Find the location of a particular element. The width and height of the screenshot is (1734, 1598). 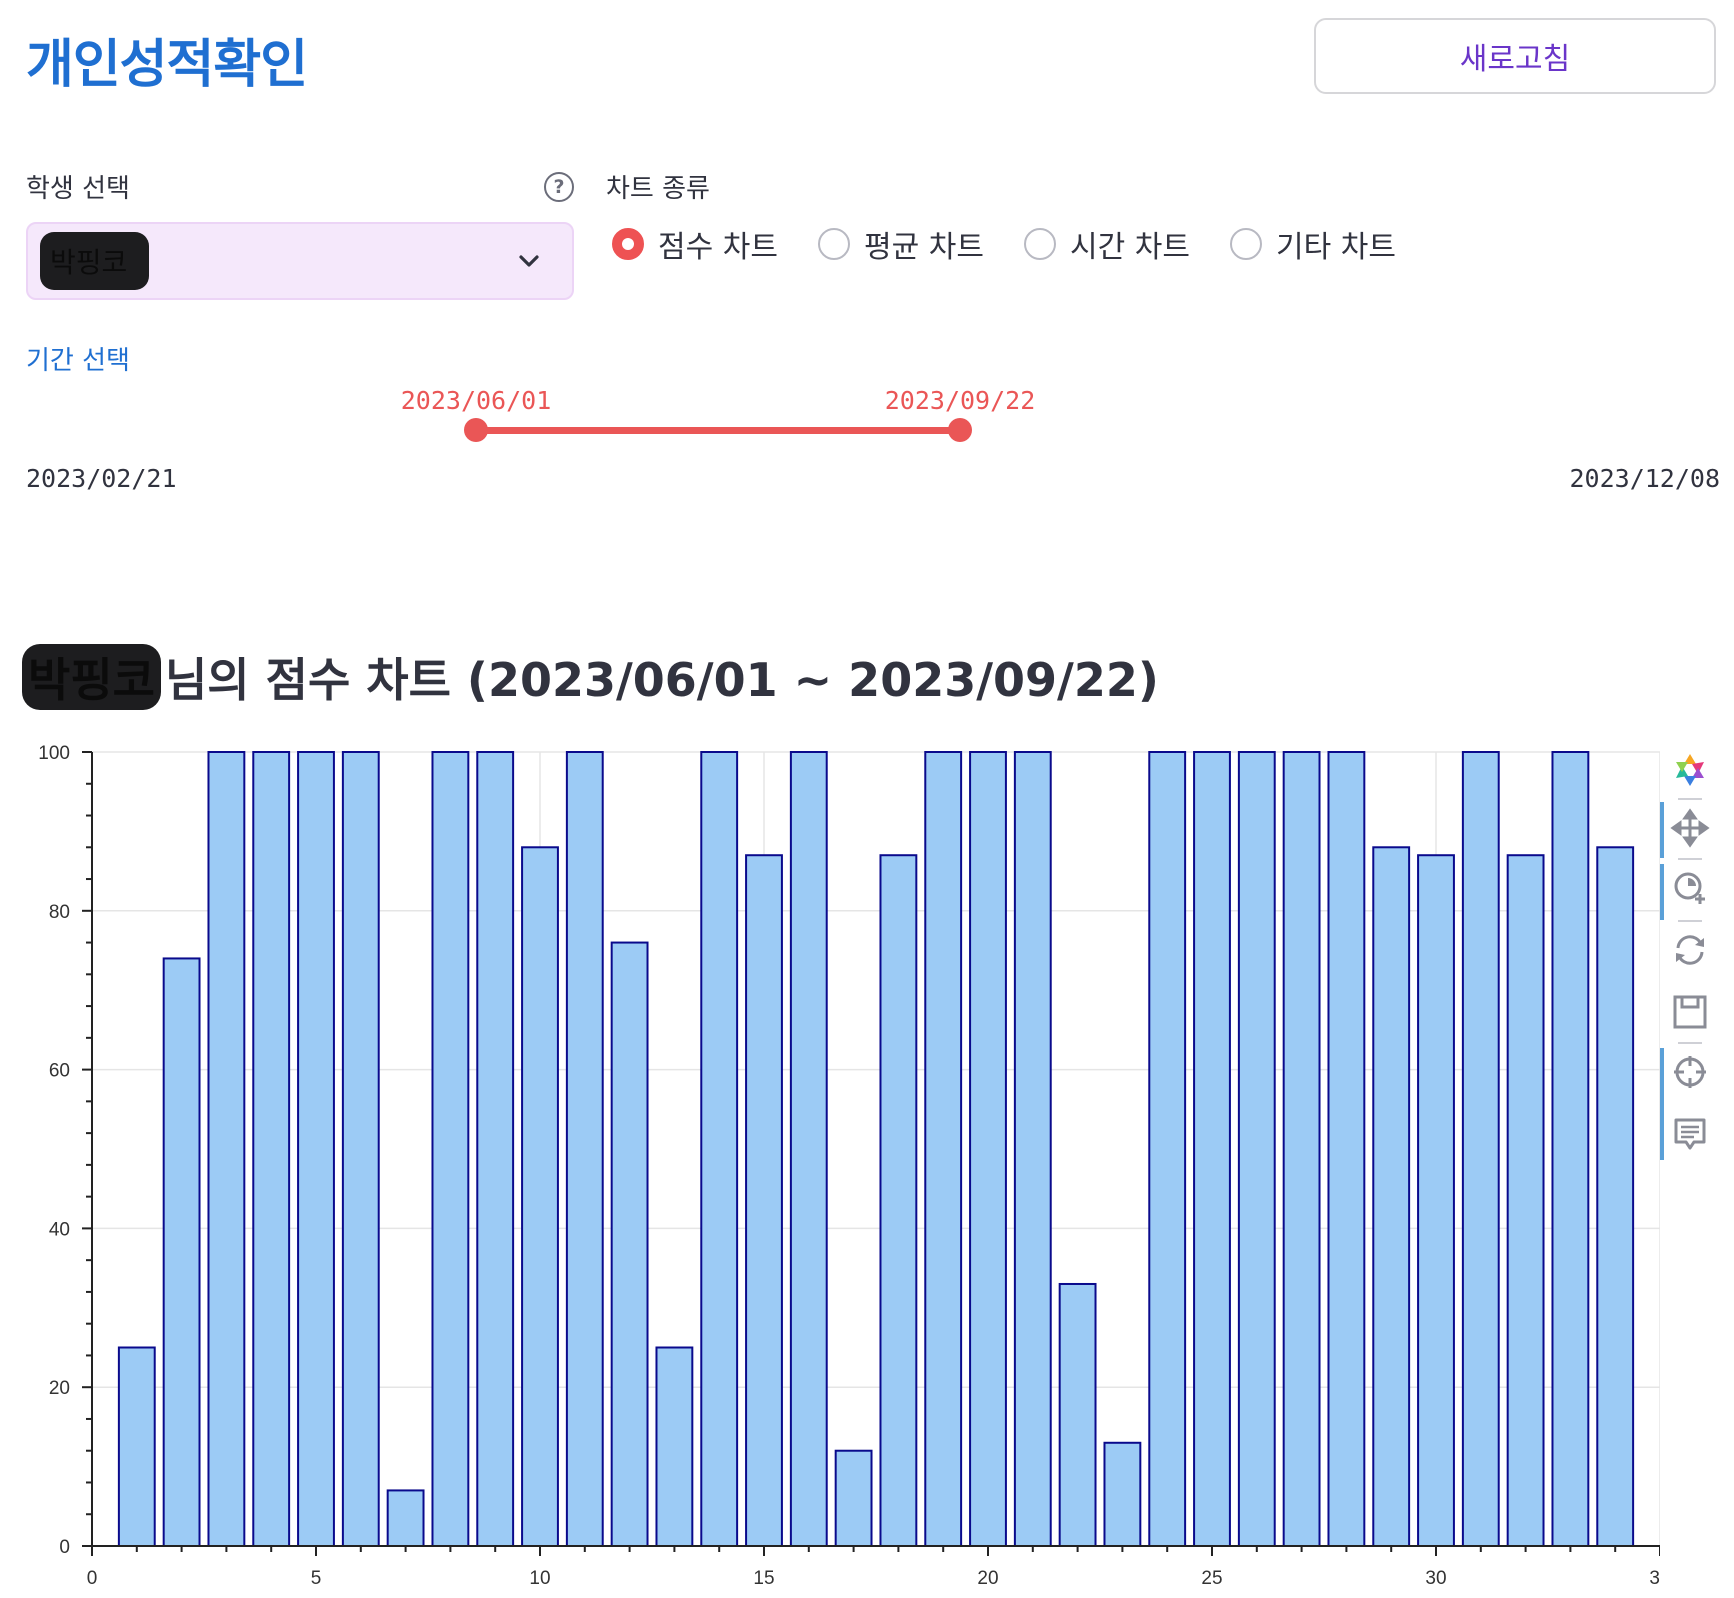

slider-range-track is located at coordinates (718, 430).